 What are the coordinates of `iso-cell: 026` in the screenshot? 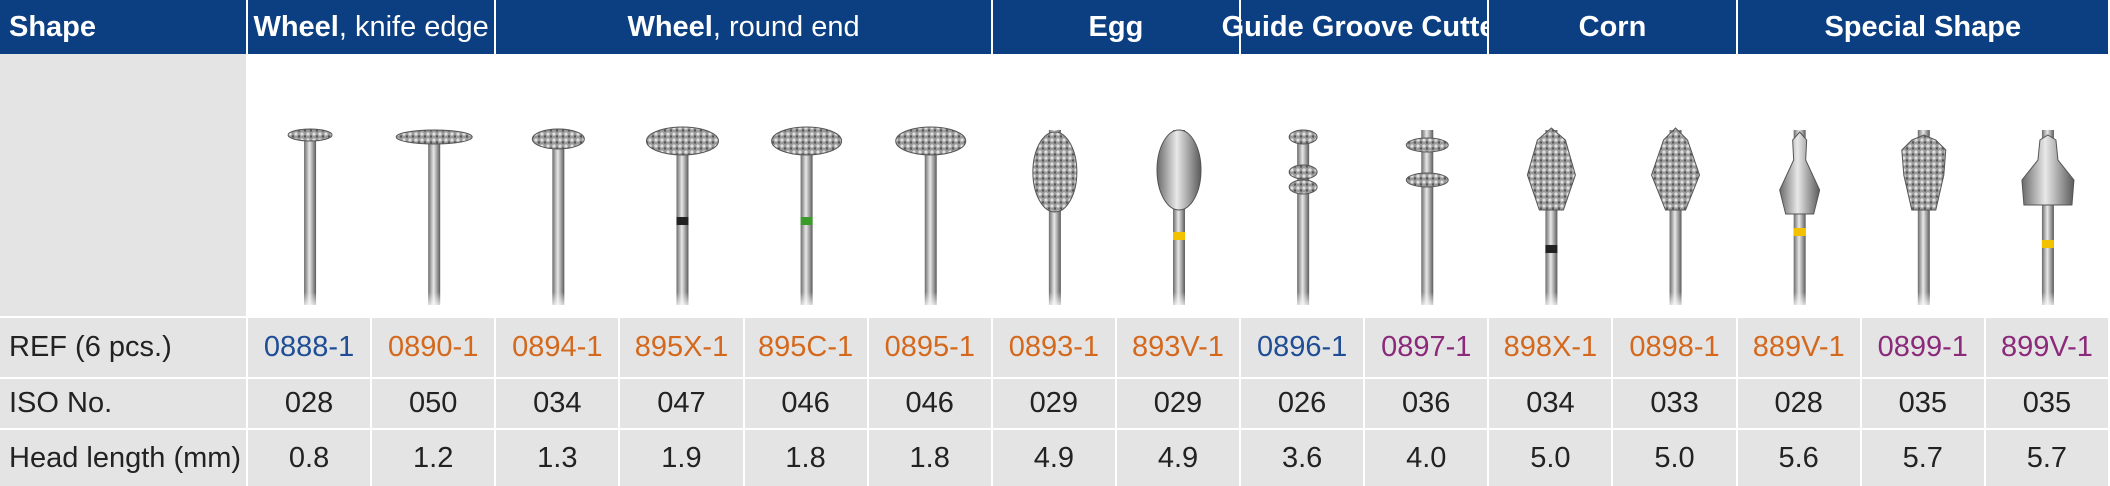 It's located at (1302, 403).